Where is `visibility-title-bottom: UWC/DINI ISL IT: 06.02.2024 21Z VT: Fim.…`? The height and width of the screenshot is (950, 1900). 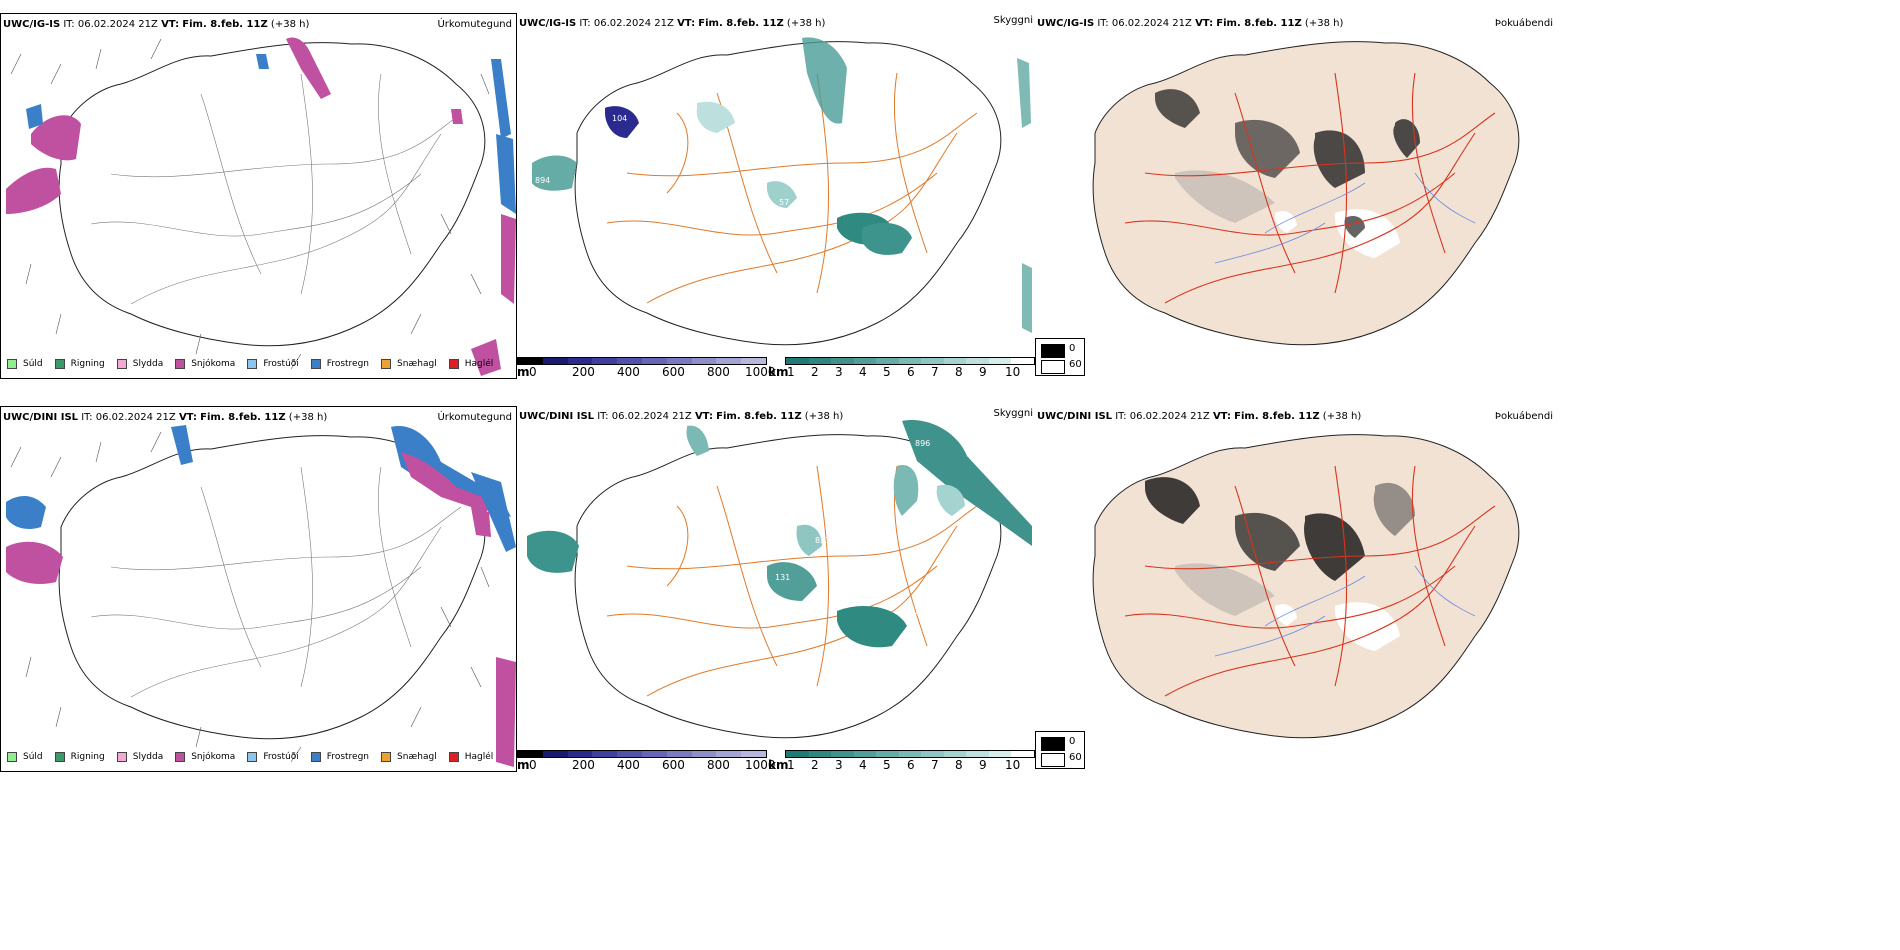 visibility-title-bottom: UWC/DINI ISL IT: 06.02.2024 21Z VT: Fim.… is located at coordinates (681, 416).